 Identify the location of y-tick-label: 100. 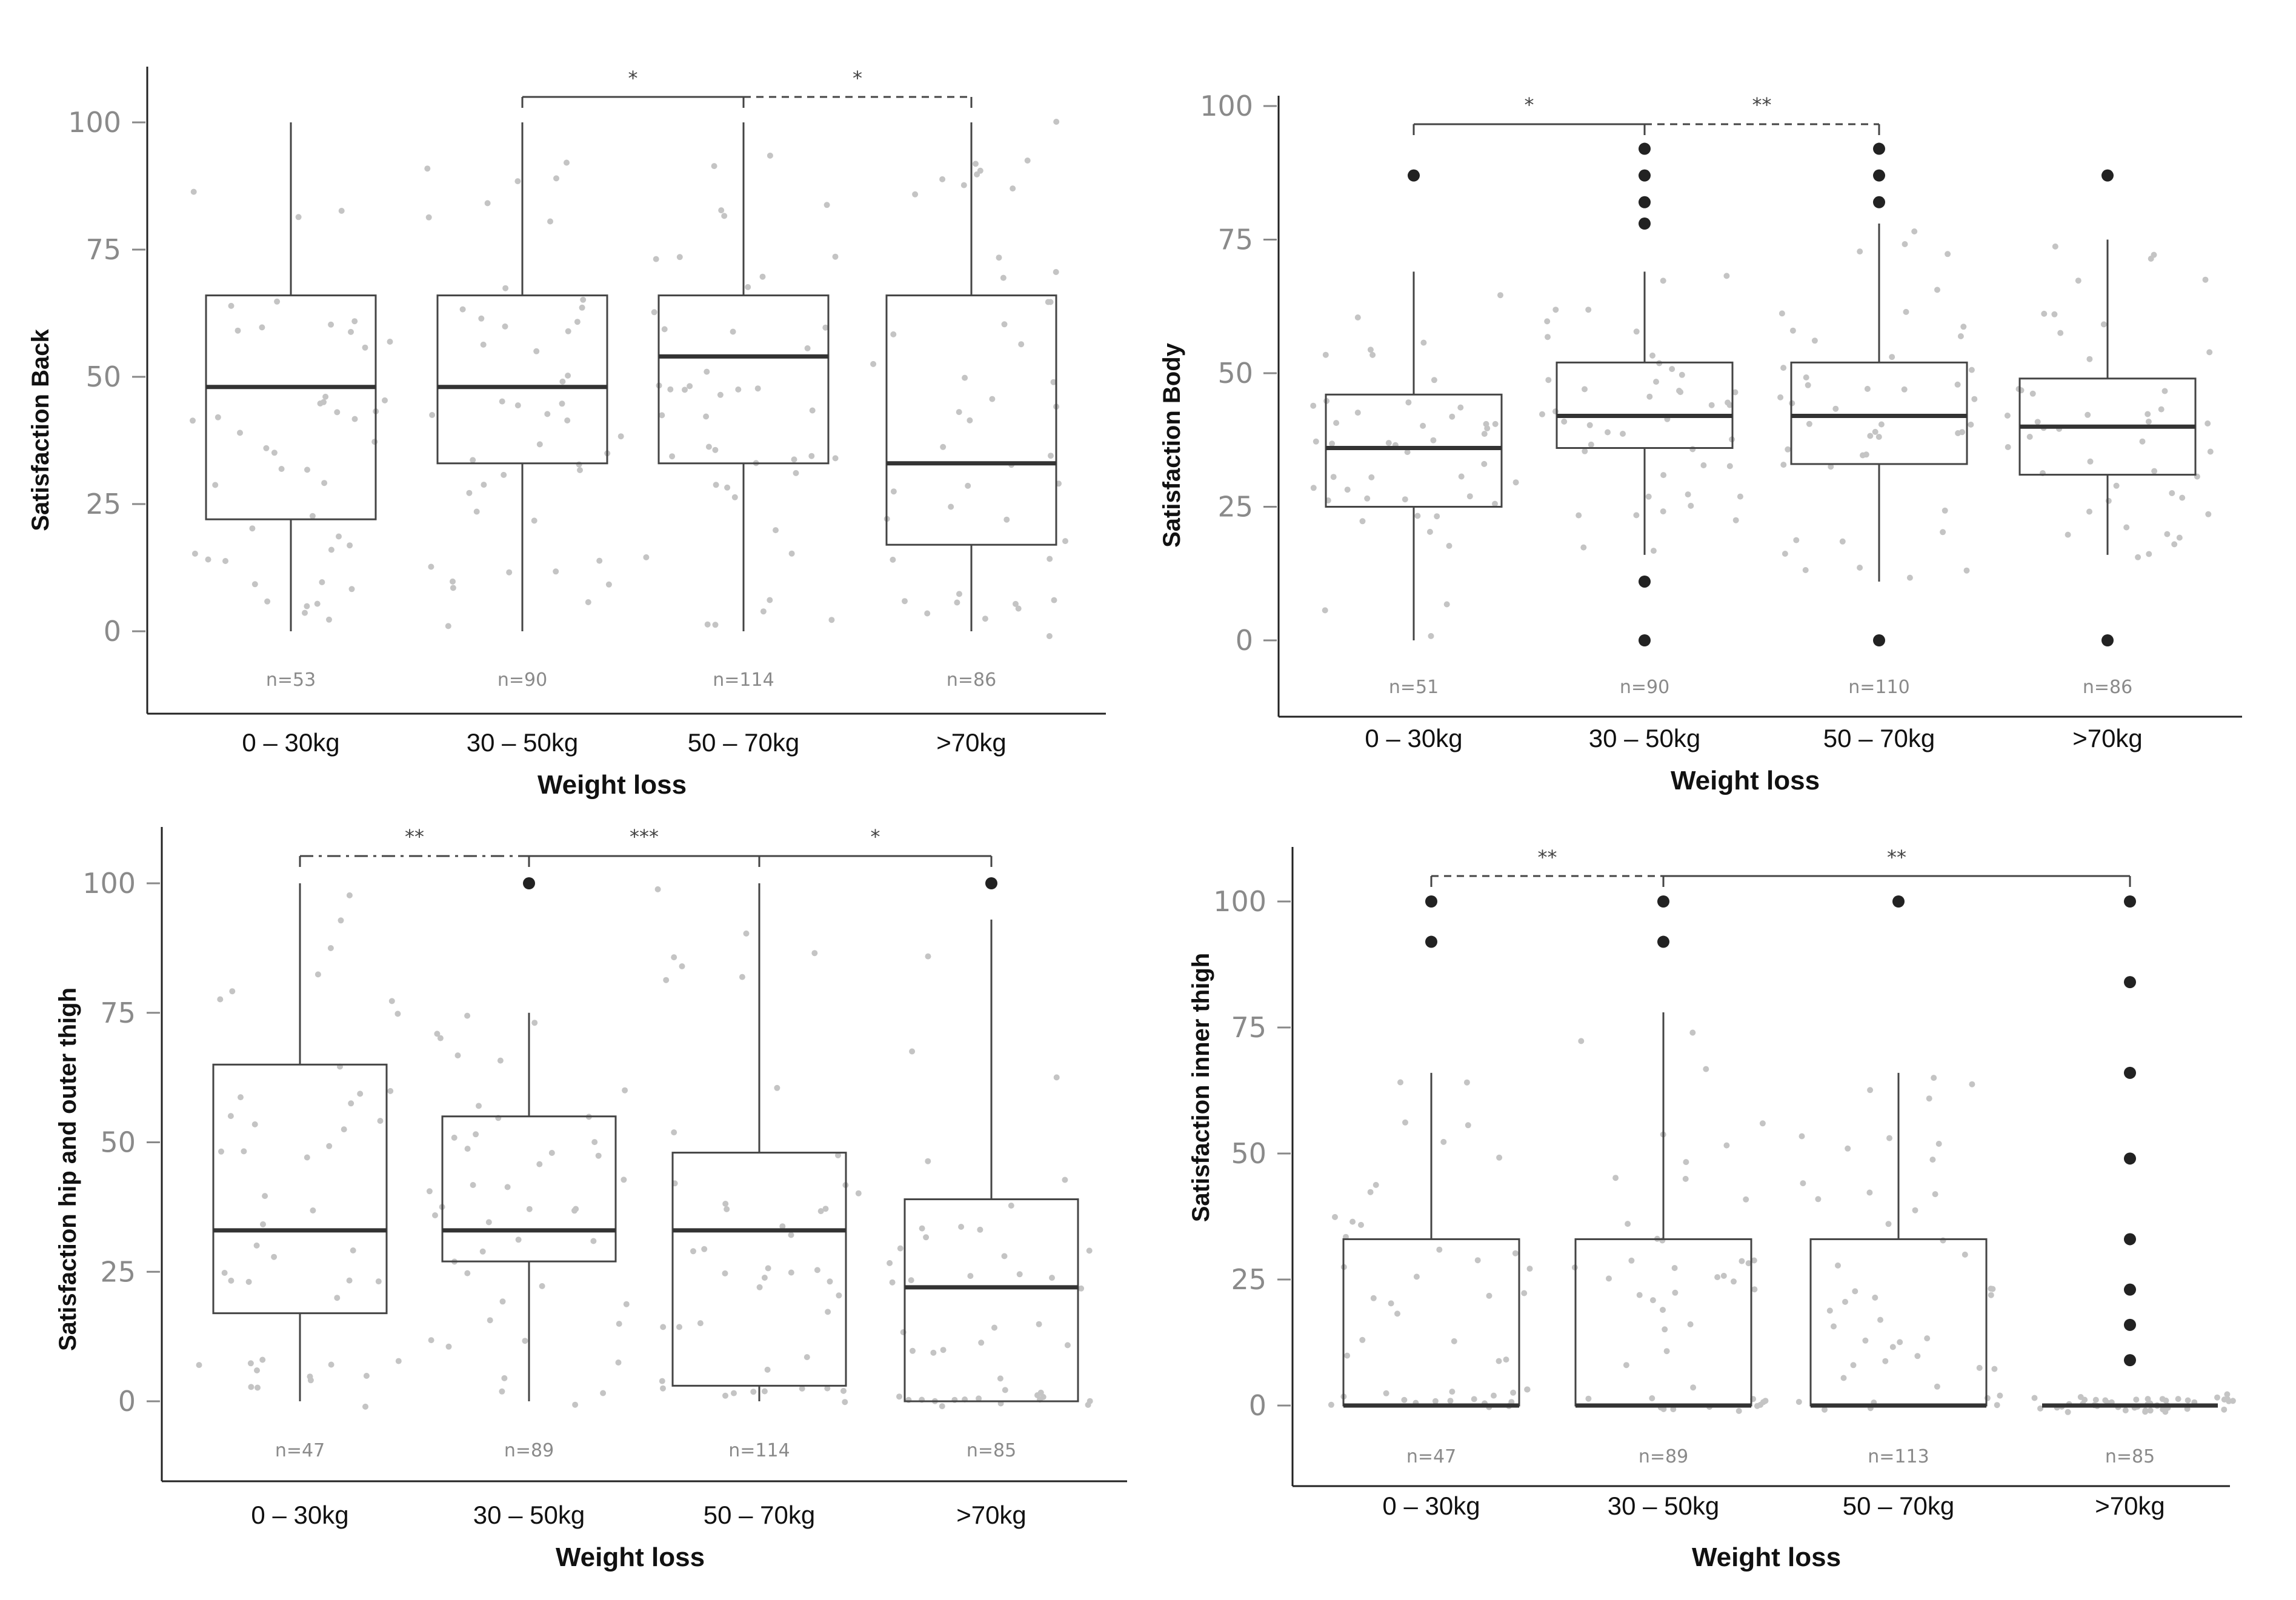
(94, 122).